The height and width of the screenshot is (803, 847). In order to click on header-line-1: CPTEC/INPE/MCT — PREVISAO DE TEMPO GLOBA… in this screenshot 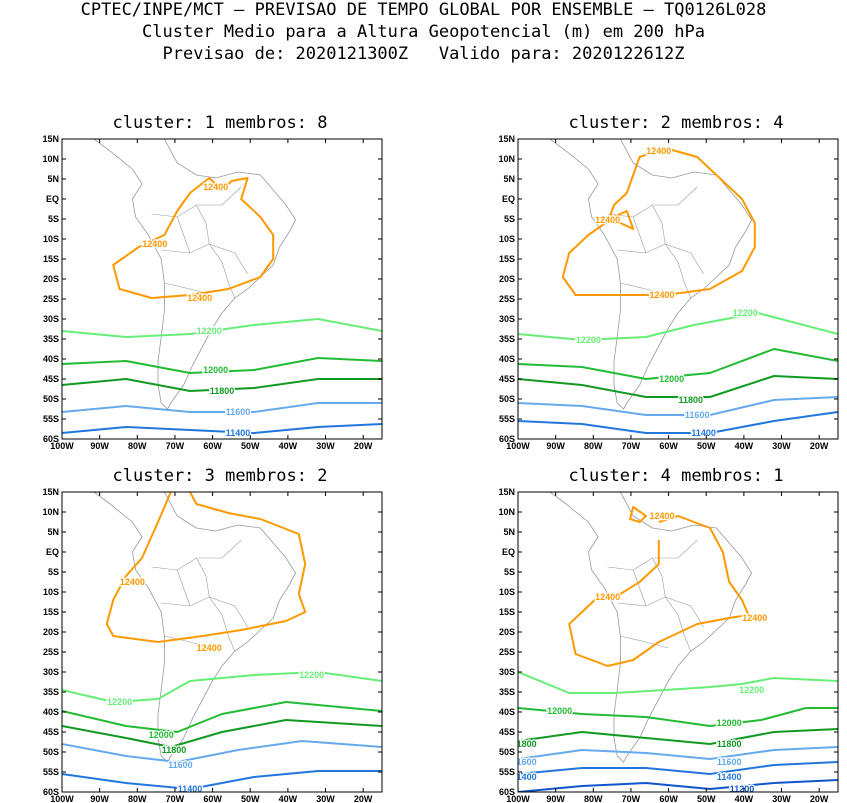, I will do `click(423, 10)`.